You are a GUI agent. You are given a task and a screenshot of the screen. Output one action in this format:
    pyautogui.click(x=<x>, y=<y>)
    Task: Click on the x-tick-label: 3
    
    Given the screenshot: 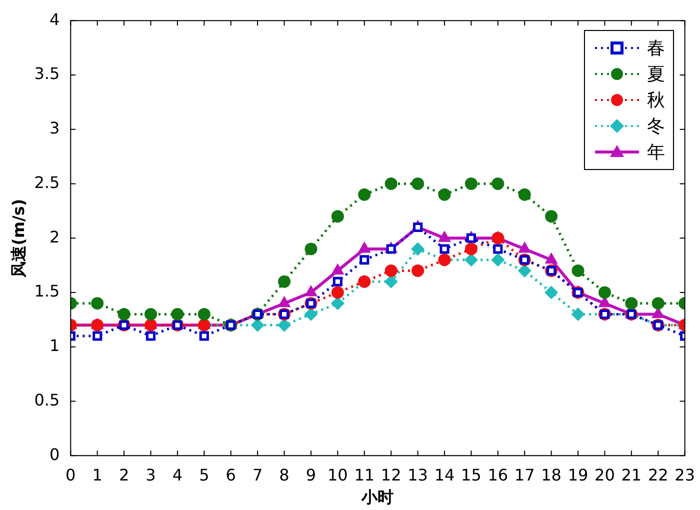 What is the action you would take?
    pyautogui.click(x=151, y=474)
    